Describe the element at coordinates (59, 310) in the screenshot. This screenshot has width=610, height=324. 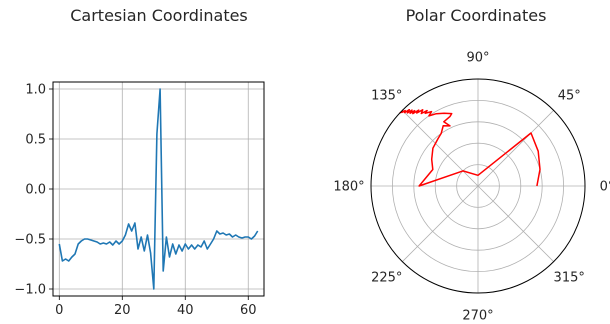
I see `x-tick-label: 0` at that location.